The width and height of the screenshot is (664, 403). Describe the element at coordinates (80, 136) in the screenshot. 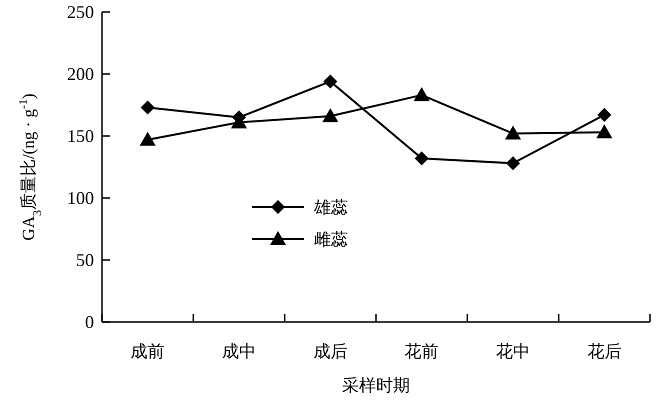

I see `y-tick-label: 150` at that location.